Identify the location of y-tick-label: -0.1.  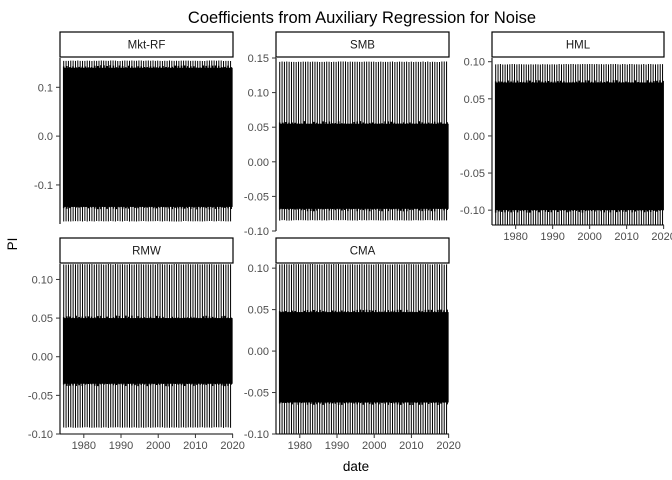
(43, 186).